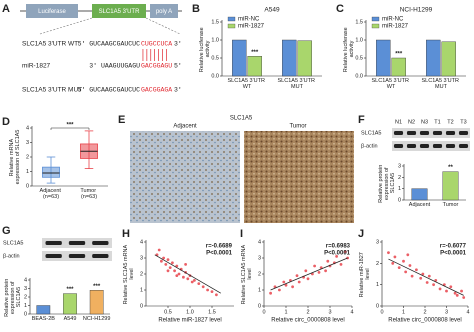 The height and width of the screenshot is (332, 474). Describe the element at coordinates (212, 312) in the screenshot. I see `x-tick-label: 1.5` at that location.